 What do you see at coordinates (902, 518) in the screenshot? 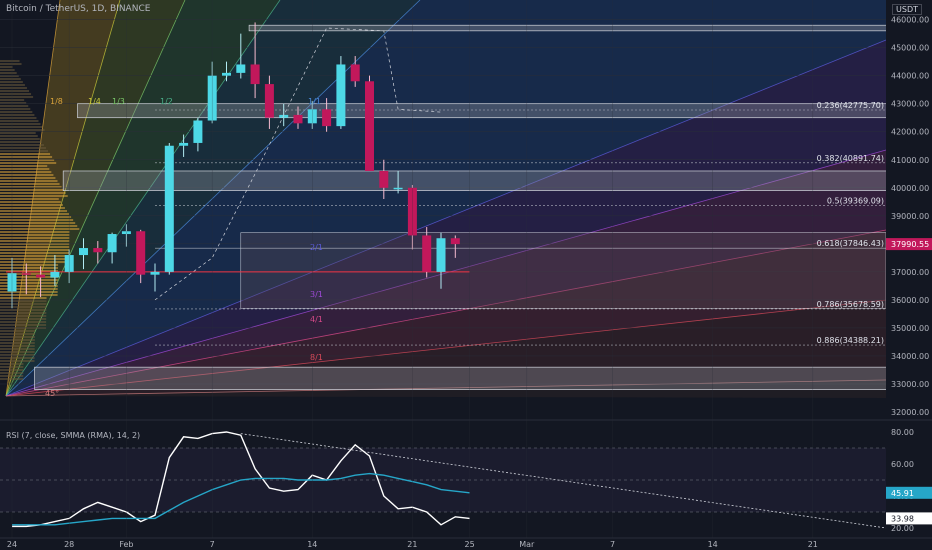
I see `rsi-value: 33.98` at bounding box center [902, 518].